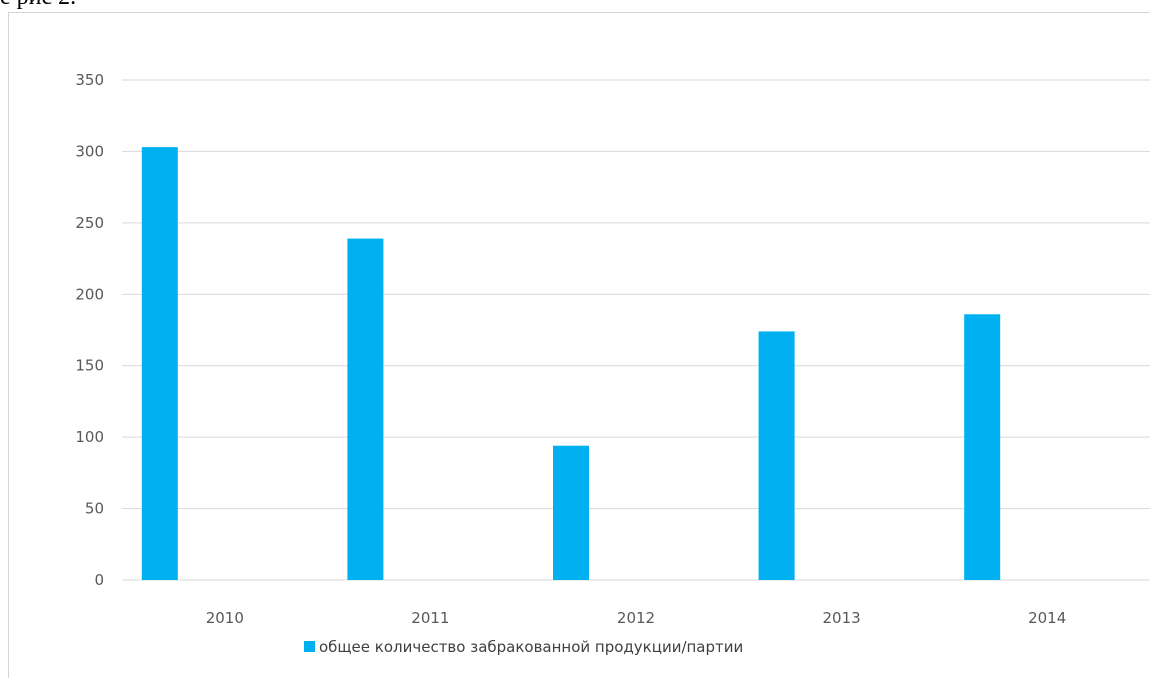  What do you see at coordinates (89, 80) in the screenshot?
I see `y-tick-label: 350` at bounding box center [89, 80].